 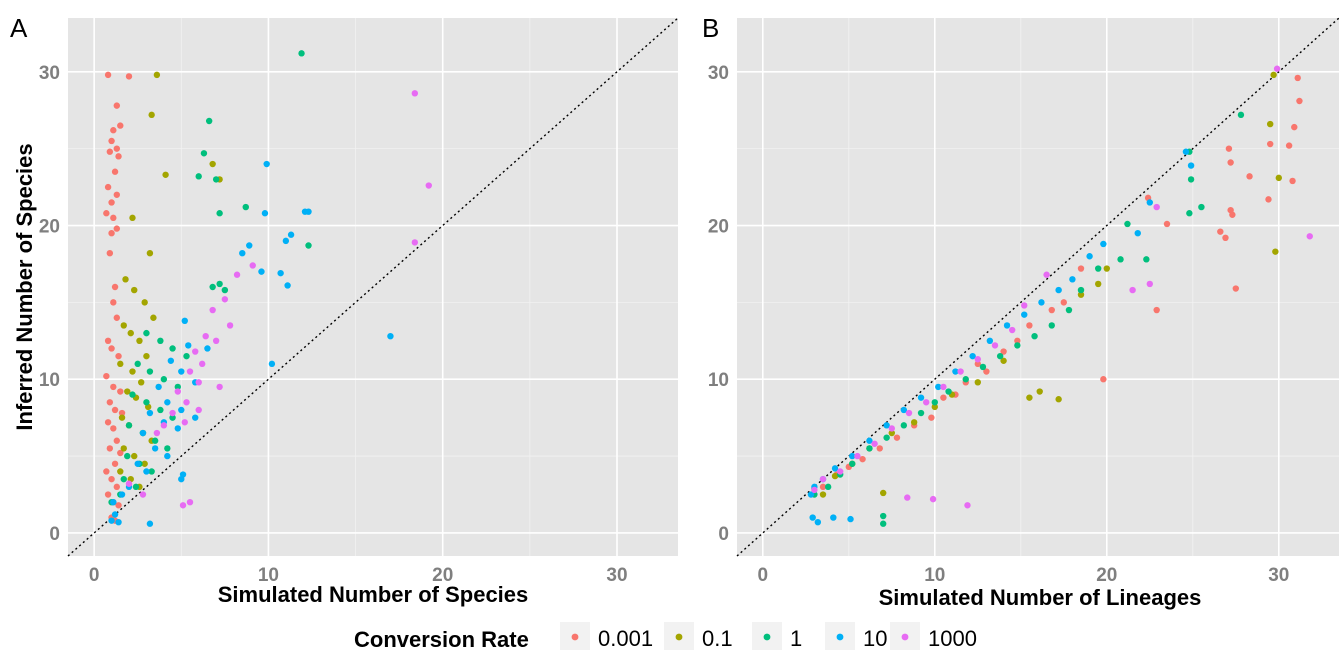 What do you see at coordinates (710, 28) in the screenshot?
I see `panel-b-label: B` at bounding box center [710, 28].